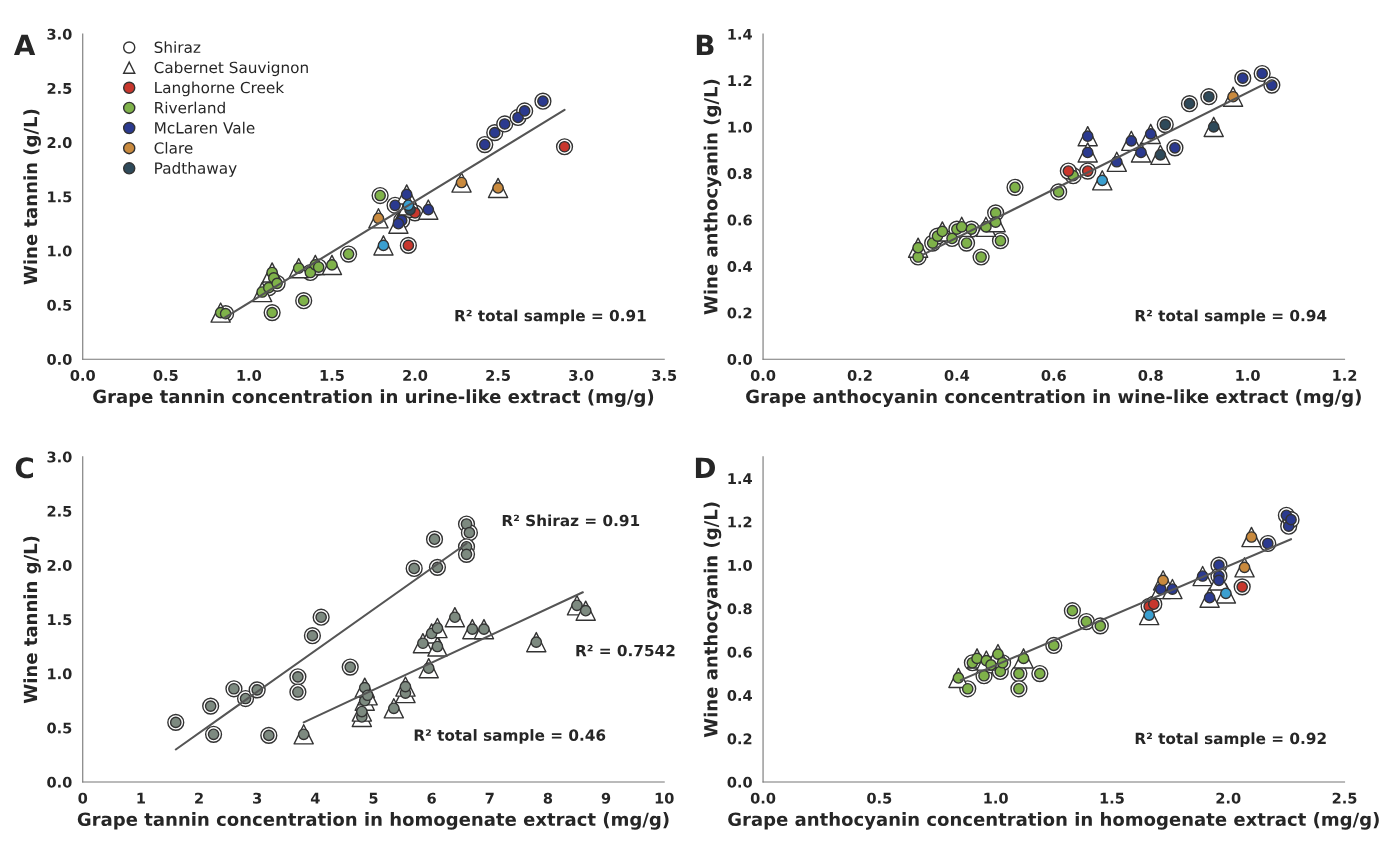  Describe the element at coordinates (1150, 375) in the screenshot. I see `x-tick-label: 0.8` at that location.